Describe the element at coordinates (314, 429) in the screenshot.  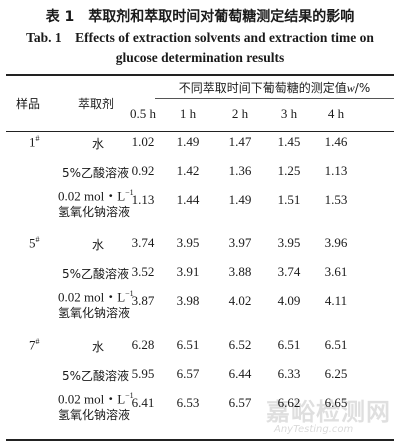
I see `watermark-text-en: AnyTesting.com` at that location.